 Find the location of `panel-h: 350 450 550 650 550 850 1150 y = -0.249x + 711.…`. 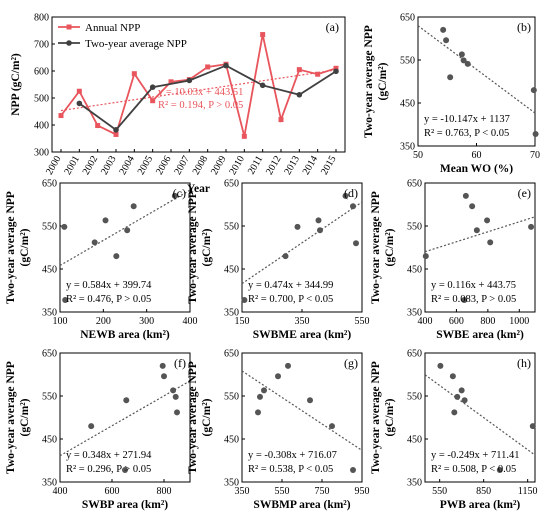

panel-h: 350 450 550 650 550 850 1150 y = -0.249x + 711.… is located at coordinates (453, 430).